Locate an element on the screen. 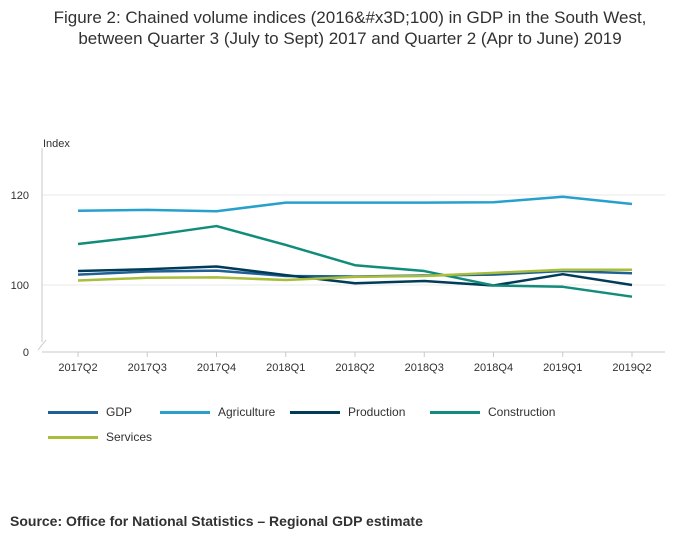 This screenshot has width=700, height=549. y-tick-label: 120 is located at coordinates (20, 196).